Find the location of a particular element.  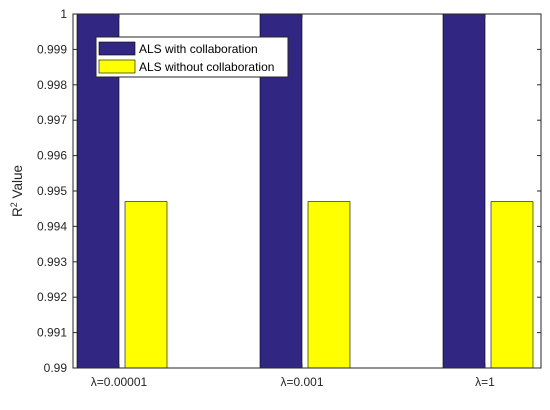

y-tick-label: 0.993 is located at coordinates (52, 262).